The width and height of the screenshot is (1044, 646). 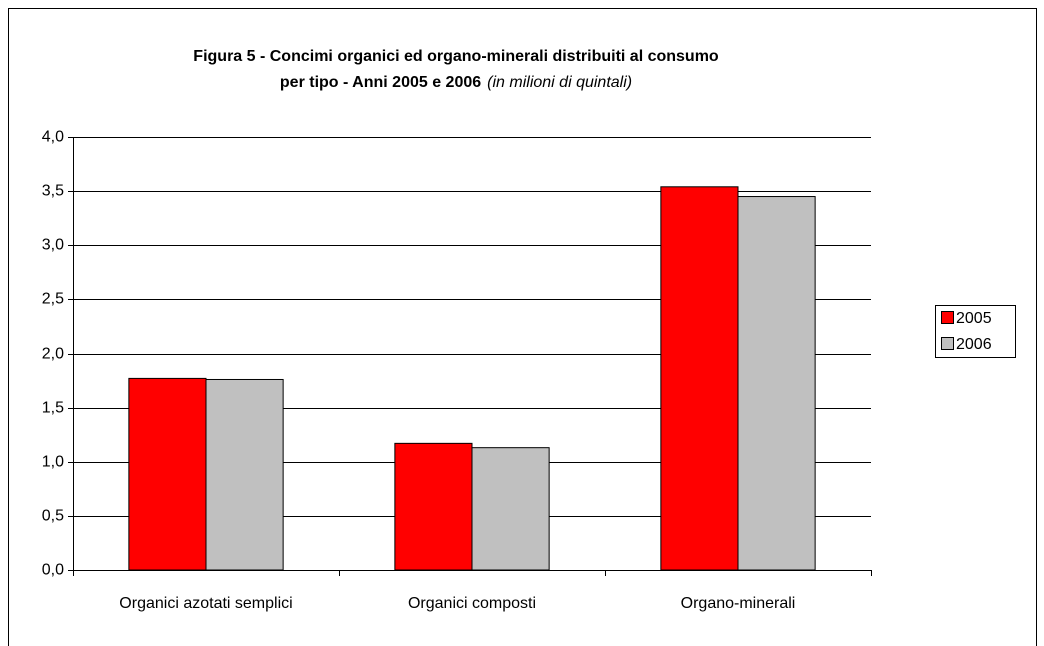 What do you see at coordinates (974, 344) in the screenshot?
I see `legend-label: 2006` at bounding box center [974, 344].